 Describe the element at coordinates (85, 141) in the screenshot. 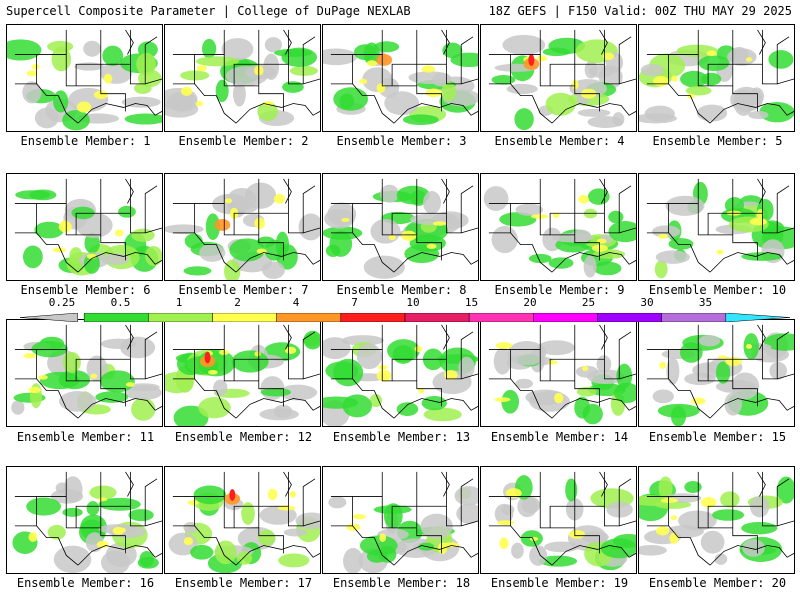

I see `panel-caption-member-1: Ensemble Member: 1` at that location.